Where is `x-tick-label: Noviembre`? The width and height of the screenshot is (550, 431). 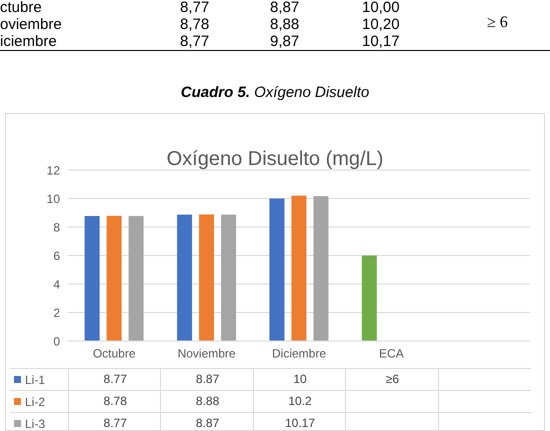 x-tick-label: Noviembre is located at coordinates (207, 353).